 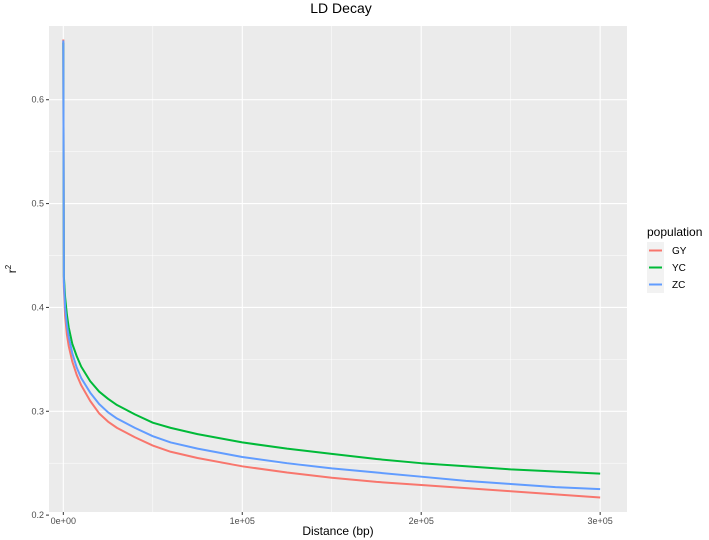 I want to click on x-axis: 0e+00 1e+05 2e+05 3e+05, so click(x=332, y=519).